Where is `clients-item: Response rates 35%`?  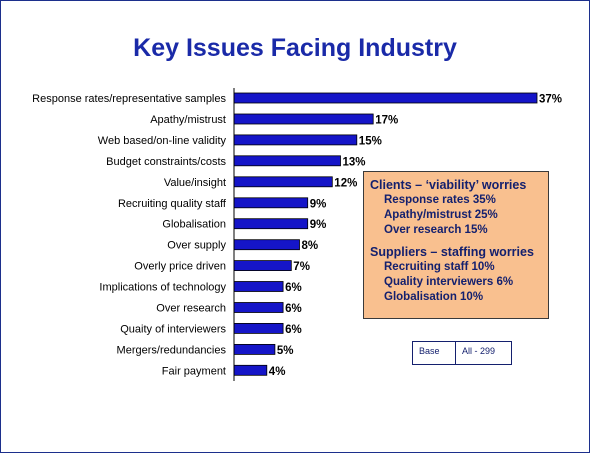 clients-item: Response rates 35% is located at coordinates (440, 200).